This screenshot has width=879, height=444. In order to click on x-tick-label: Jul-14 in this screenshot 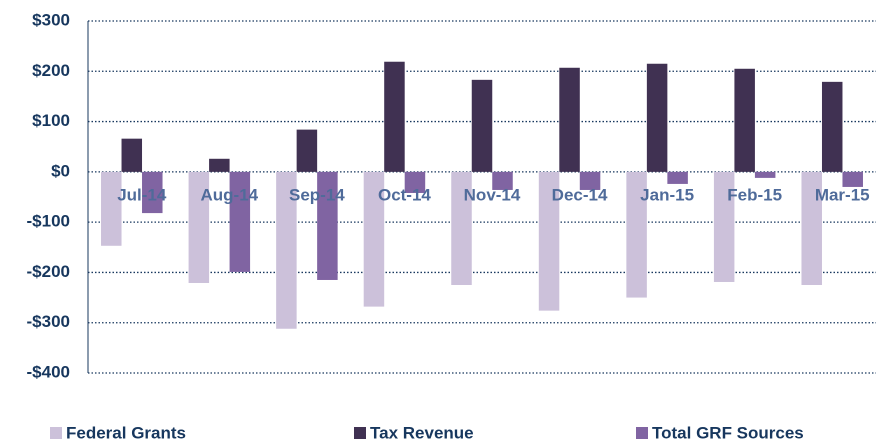, I will do `click(142, 194)`.